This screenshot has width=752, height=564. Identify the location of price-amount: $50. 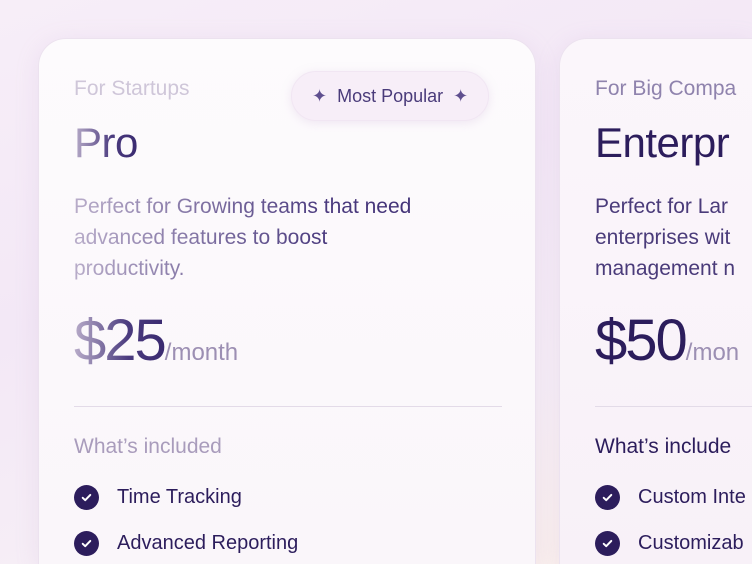
(641, 340).